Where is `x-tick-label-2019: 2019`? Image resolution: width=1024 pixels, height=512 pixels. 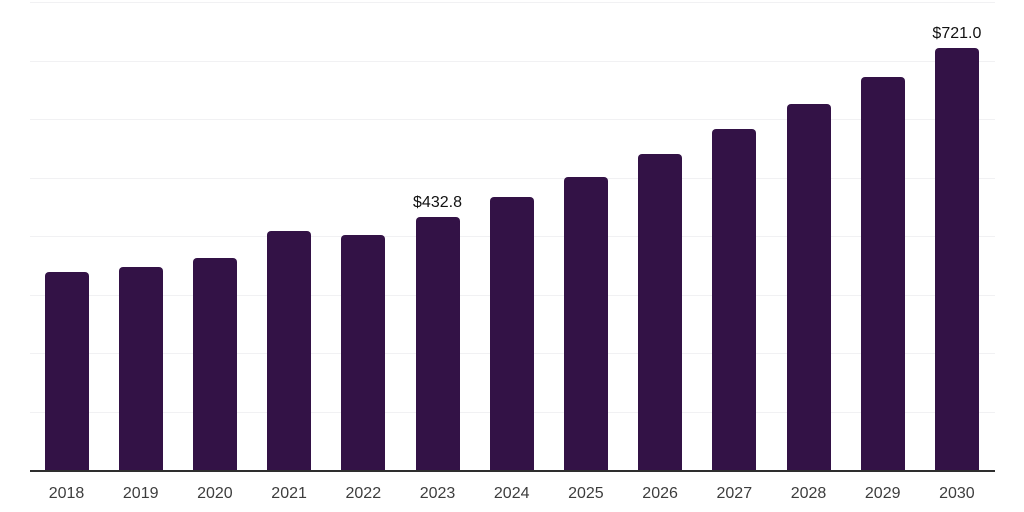 x-tick-label-2019: 2019 is located at coordinates (140, 493).